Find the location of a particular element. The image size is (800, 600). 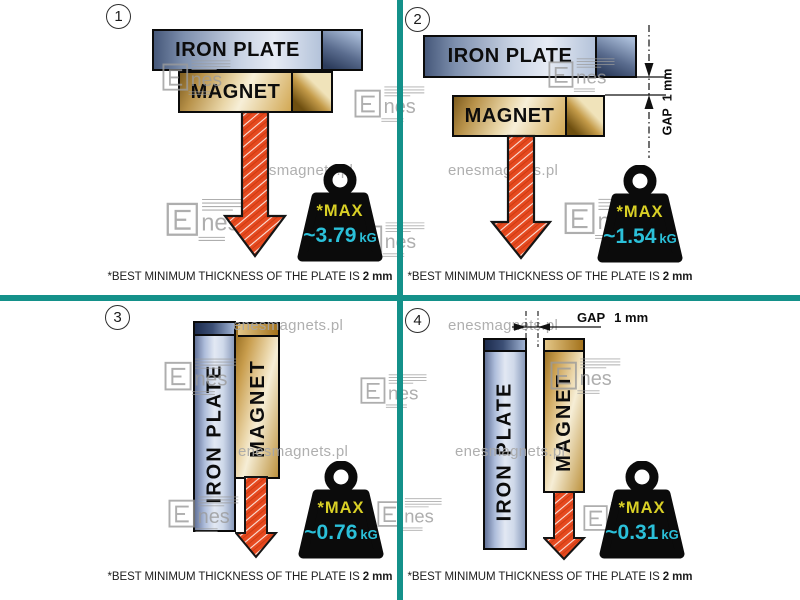

weight-value: ~0.76 kG is located at coordinates (341, 533).